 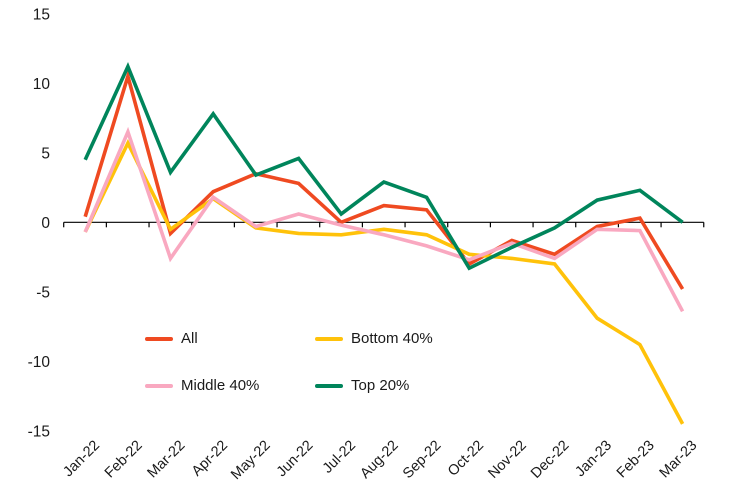 I want to click on x-axis-tick-label: Oct-22, so click(x=466, y=459).